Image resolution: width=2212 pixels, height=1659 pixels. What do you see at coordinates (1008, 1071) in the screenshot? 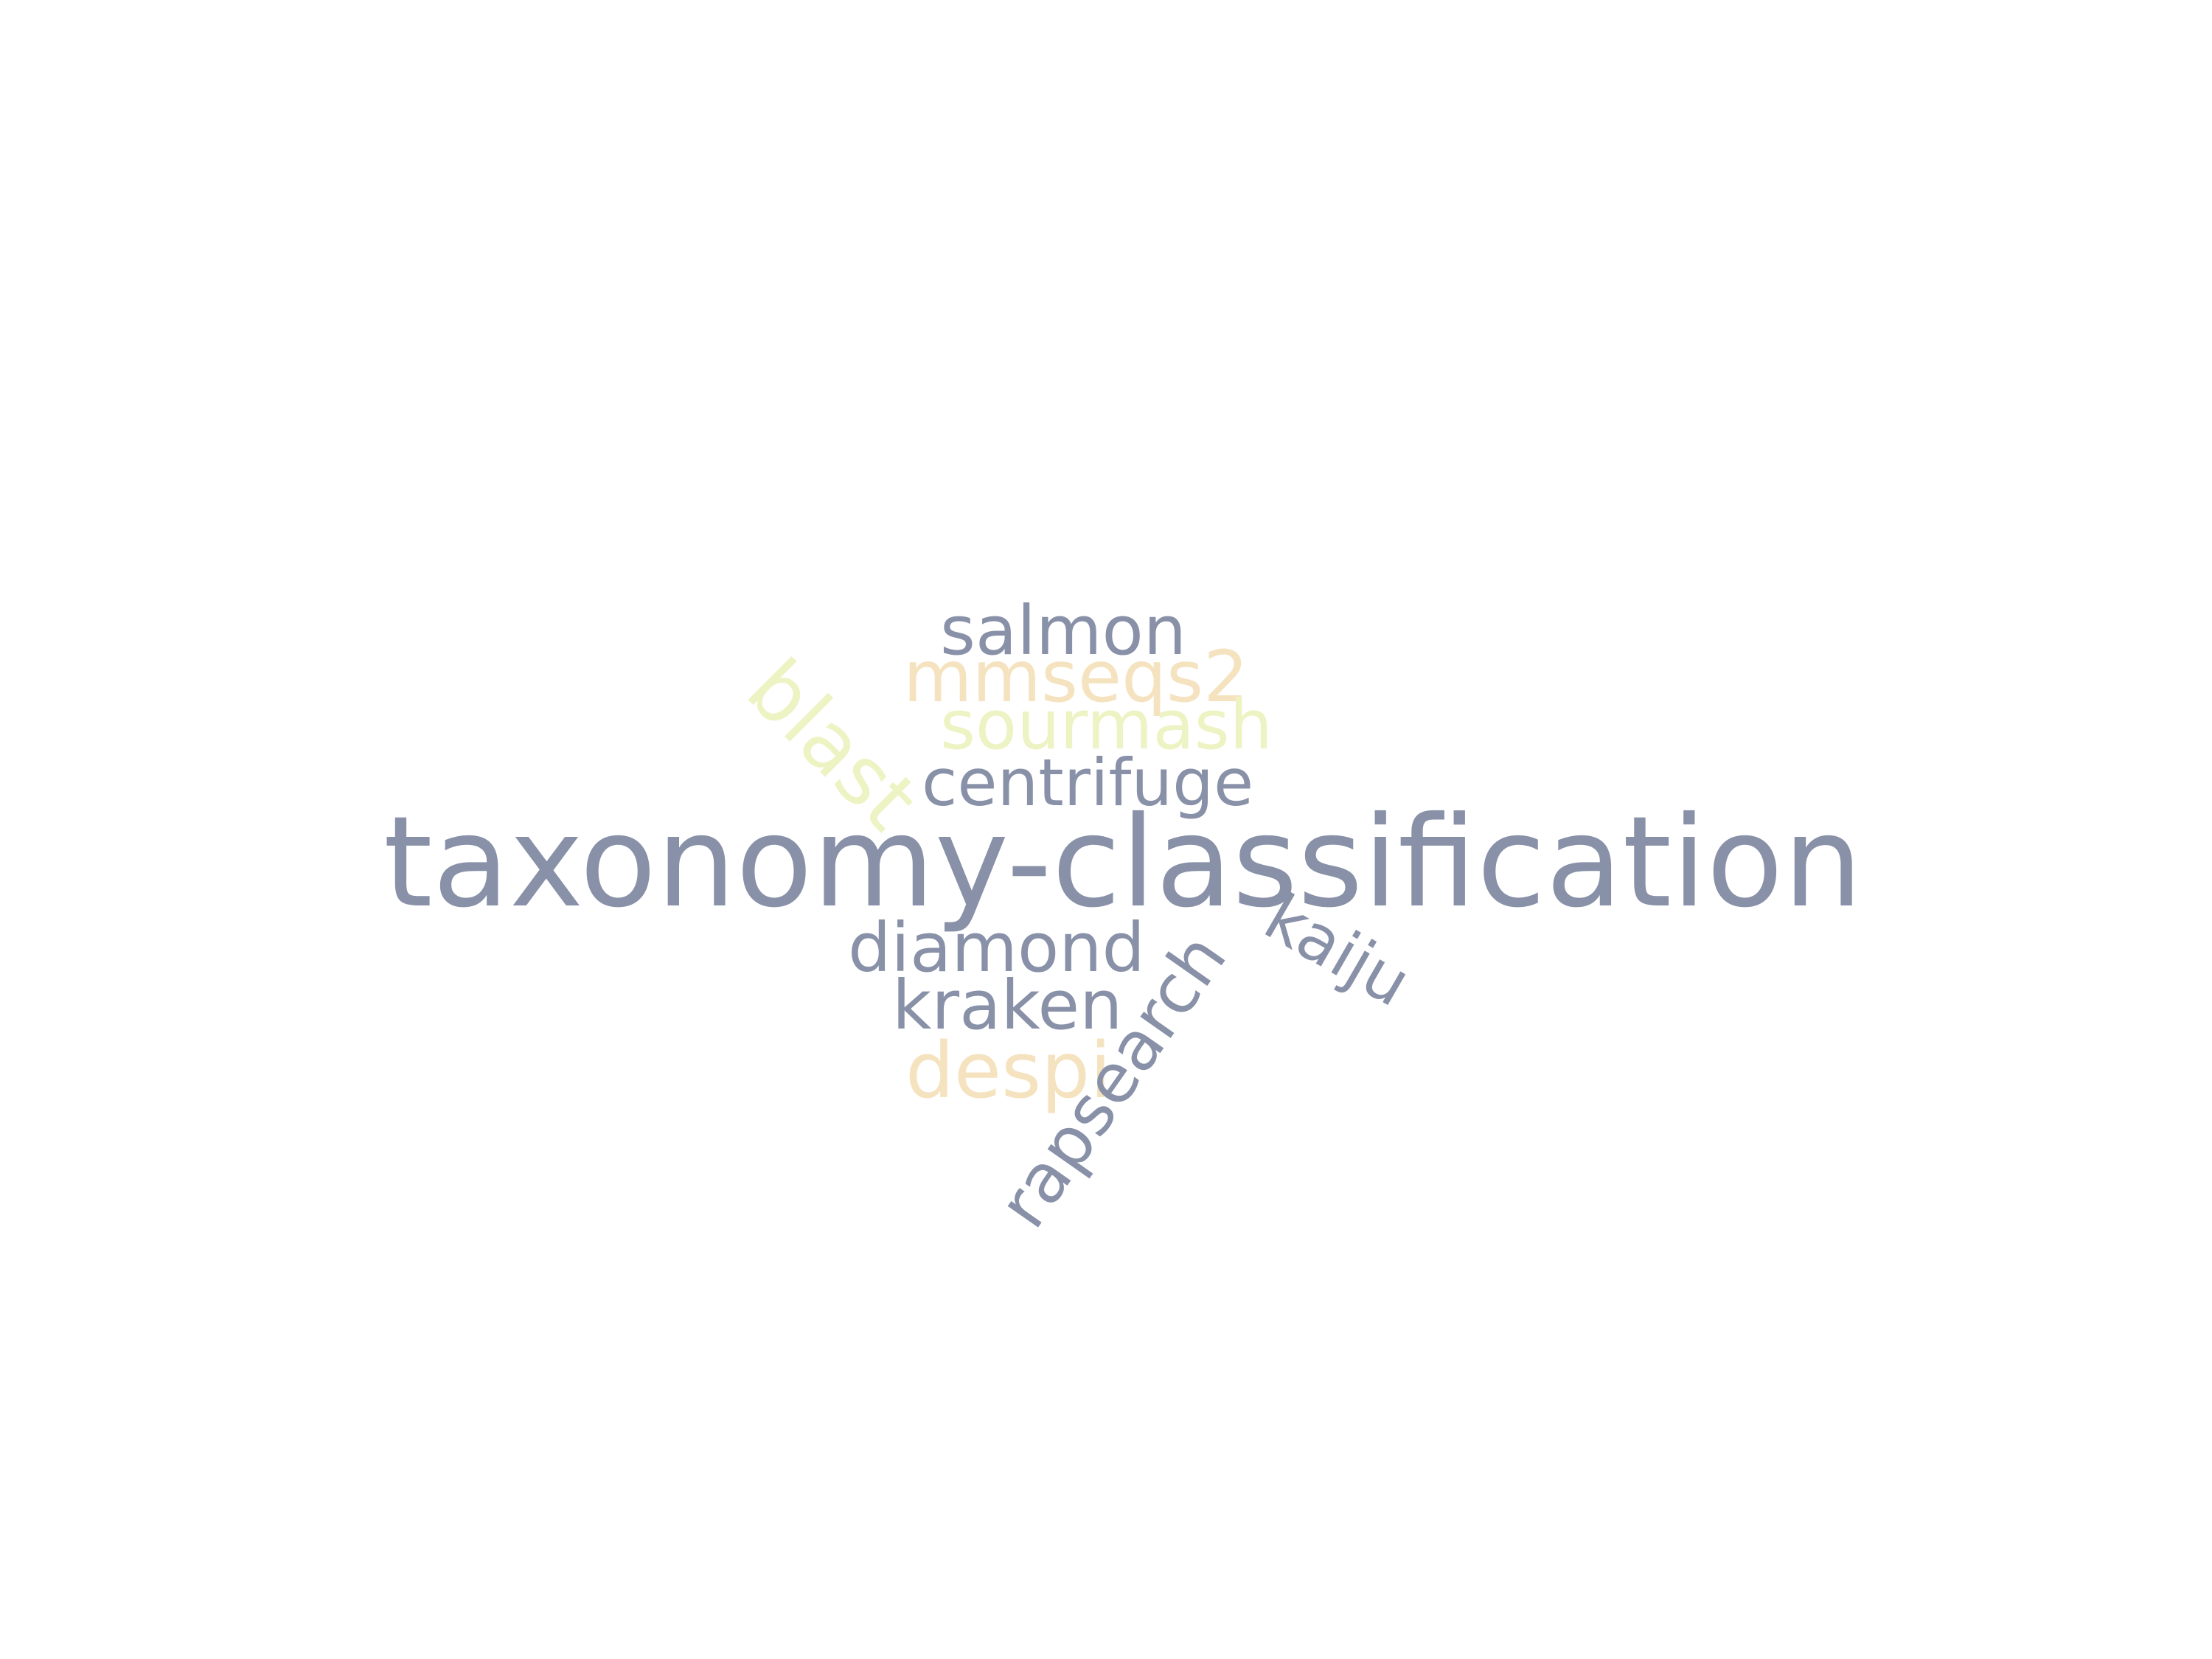
I see `word-despi: despi` at bounding box center [1008, 1071].